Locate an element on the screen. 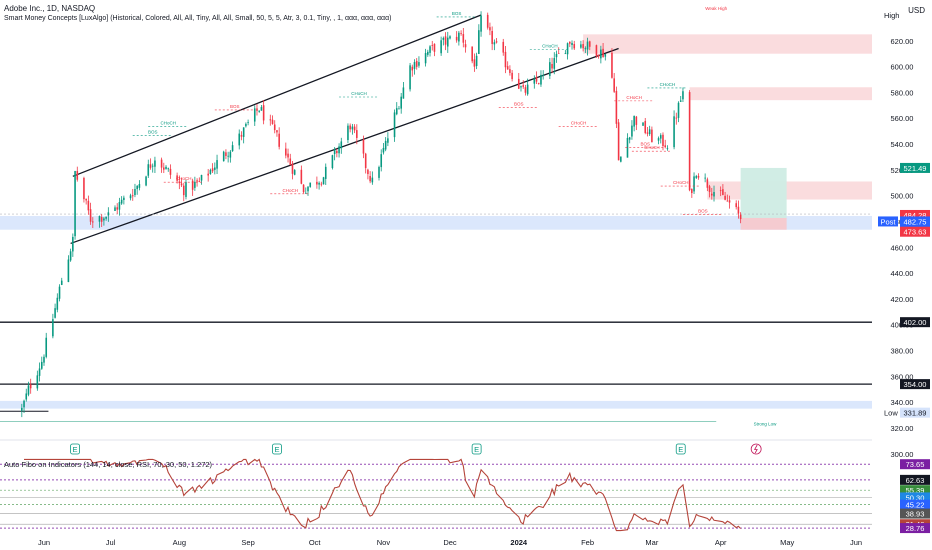  time-tick-label: Apr is located at coordinates (721, 542).